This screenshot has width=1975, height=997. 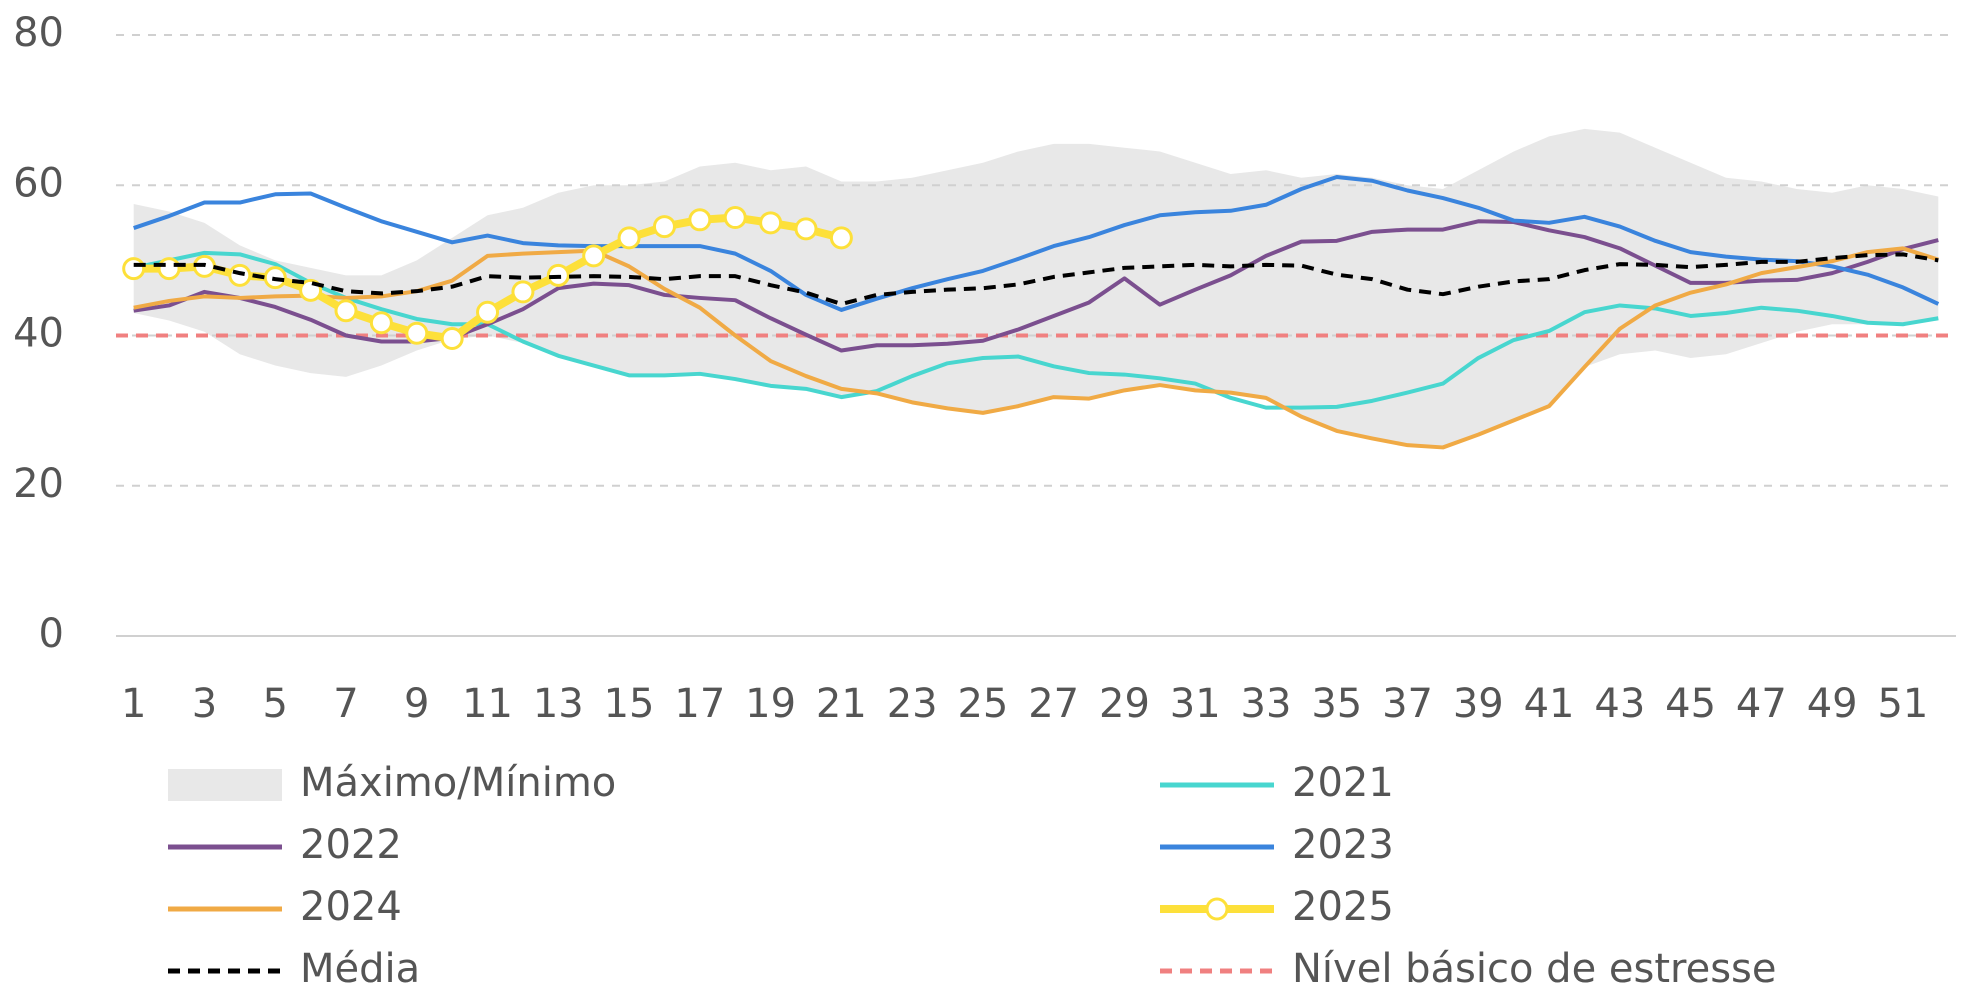 What do you see at coordinates (1124, 704) in the screenshot?
I see `x-tick-label: 29` at bounding box center [1124, 704].